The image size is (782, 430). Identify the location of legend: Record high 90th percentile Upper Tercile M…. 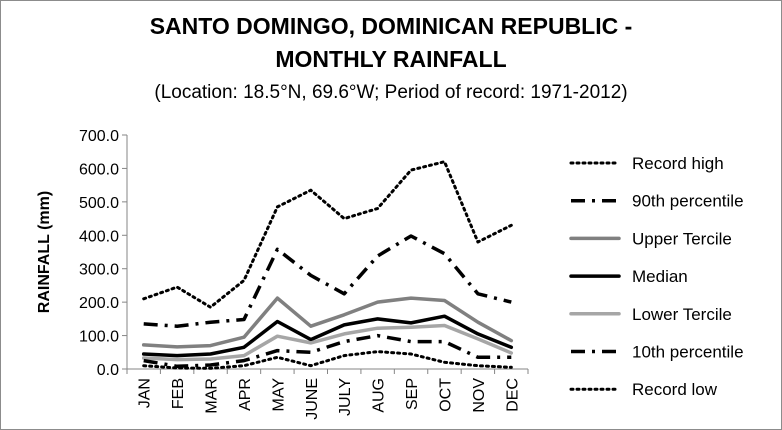
(656, 276).